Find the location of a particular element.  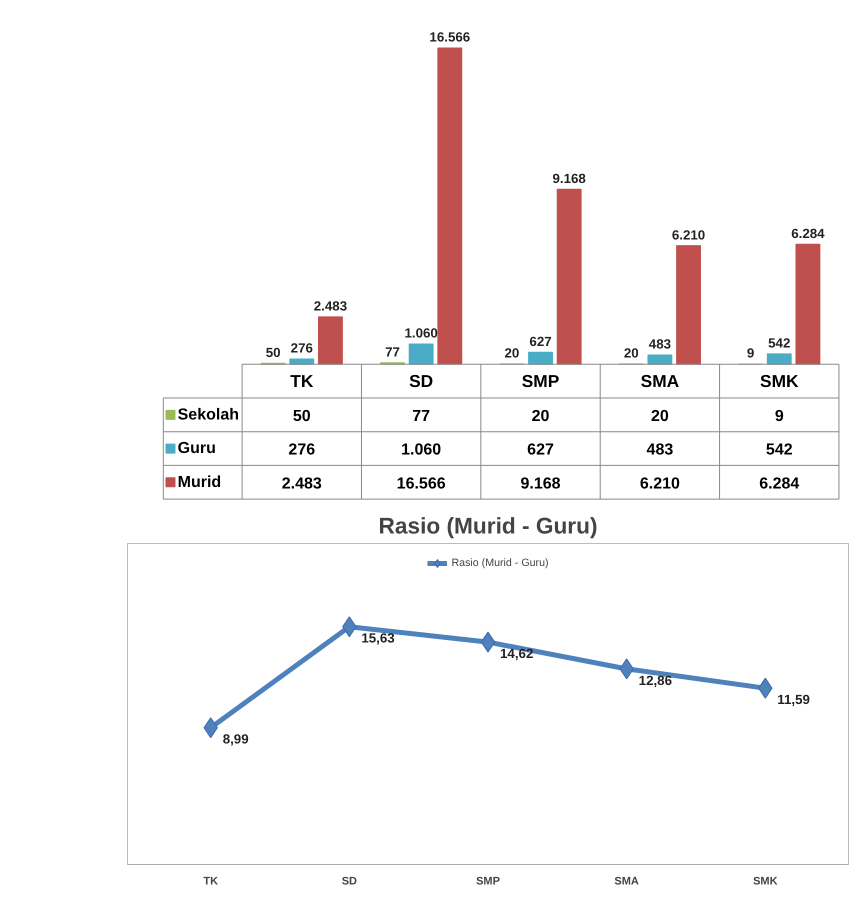

text: 627 is located at coordinates (540, 341).